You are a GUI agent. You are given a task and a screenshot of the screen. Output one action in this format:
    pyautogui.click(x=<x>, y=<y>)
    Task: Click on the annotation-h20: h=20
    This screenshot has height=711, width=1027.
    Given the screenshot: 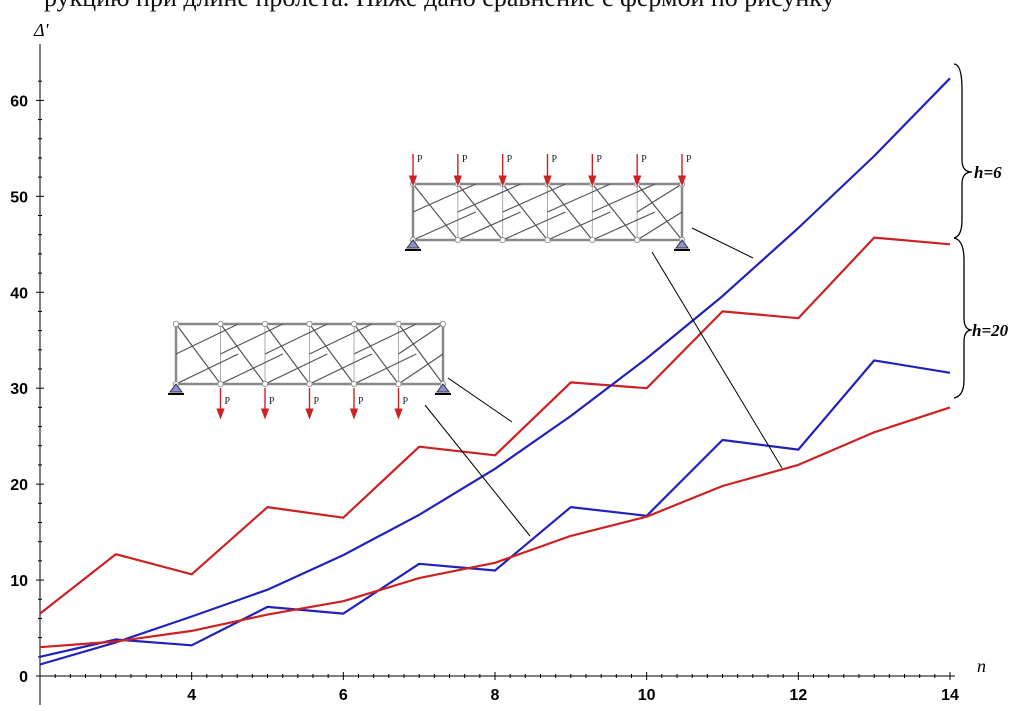 What is the action you would take?
    pyautogui.click(x=990, y=330)
    